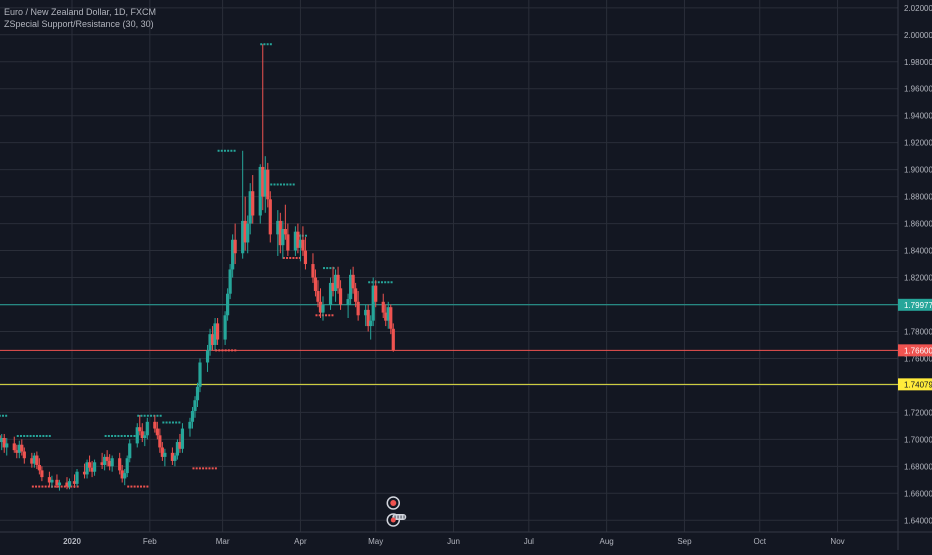  What do you see at coordinates (79, 24) in the screenshot?
I see `indicator-title: ZSpecial Support/Resistance (30, 30)` at bounding box center [79, 24].